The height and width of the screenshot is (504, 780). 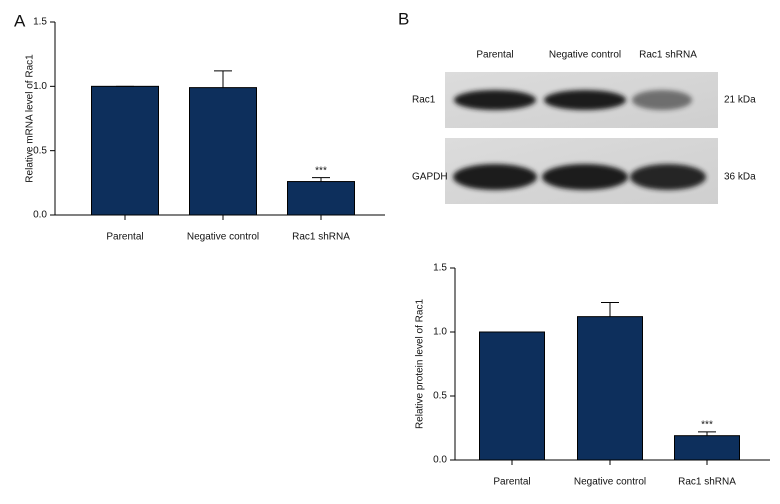 What do you see at coordinates (403, 18) in the screenshot?
I see `panel-label: B` at bounding box center [403, 18].